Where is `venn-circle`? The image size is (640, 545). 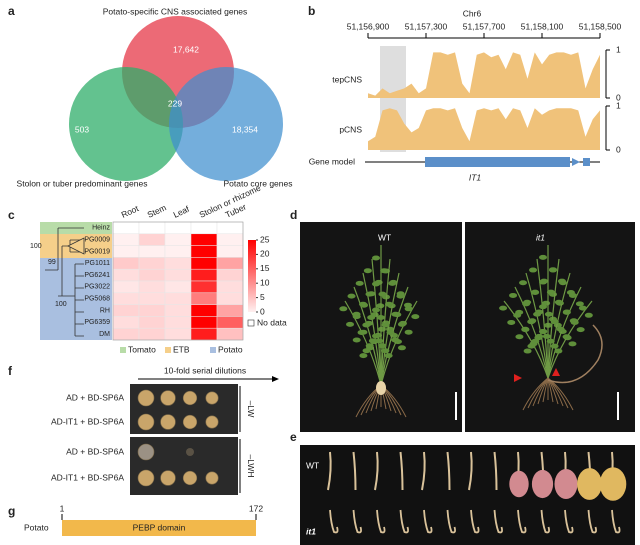
venn-circle is located at coordinates (226, 124).